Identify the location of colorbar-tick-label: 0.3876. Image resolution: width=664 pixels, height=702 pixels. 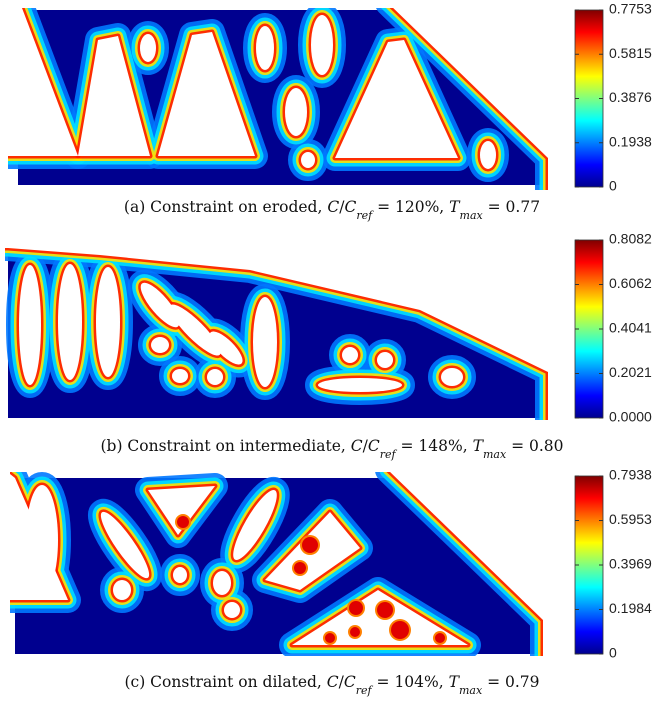
(630, 97).